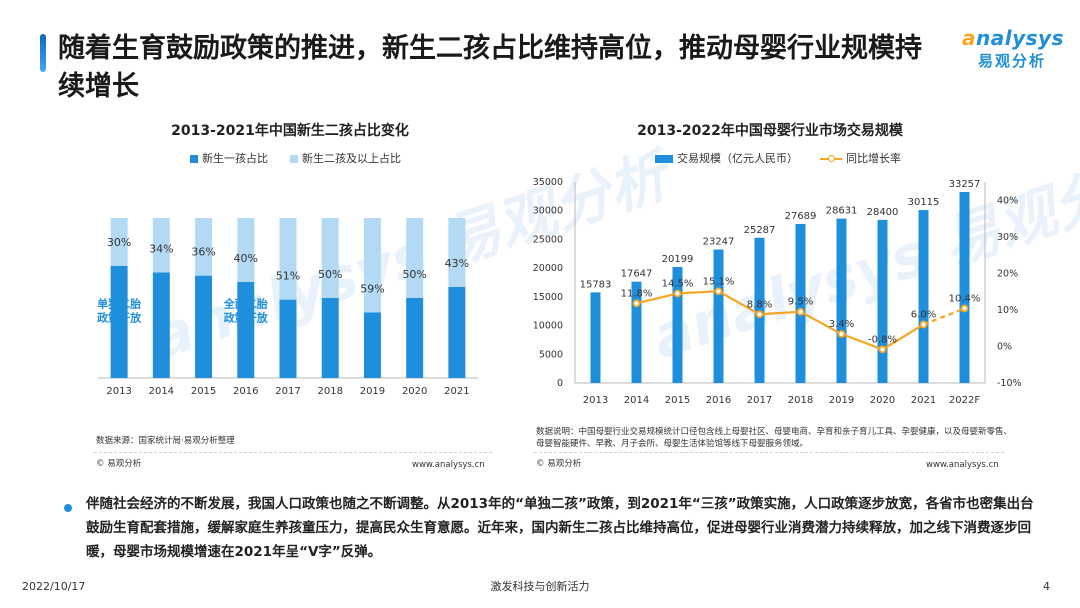 This screenshot has height=608, width=1080. I want to click on x-tick-label-2016: 2016, so click(245, 391).